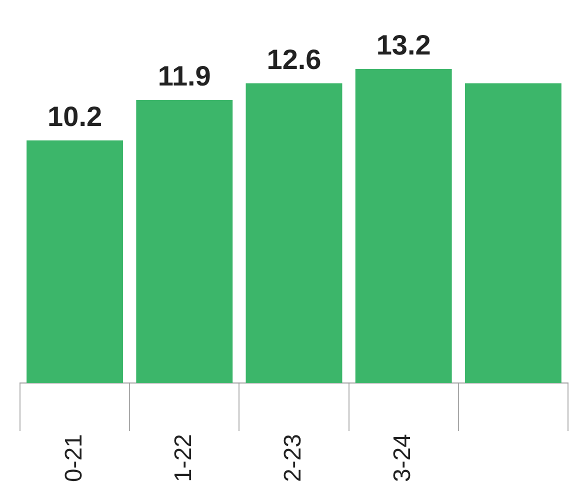 This screenshot has width=578, height=485. What do you see at coordinates (402, 458) in the screenshot?
I see `x-tick-label: 3-24` at bounding box center [402, 458].